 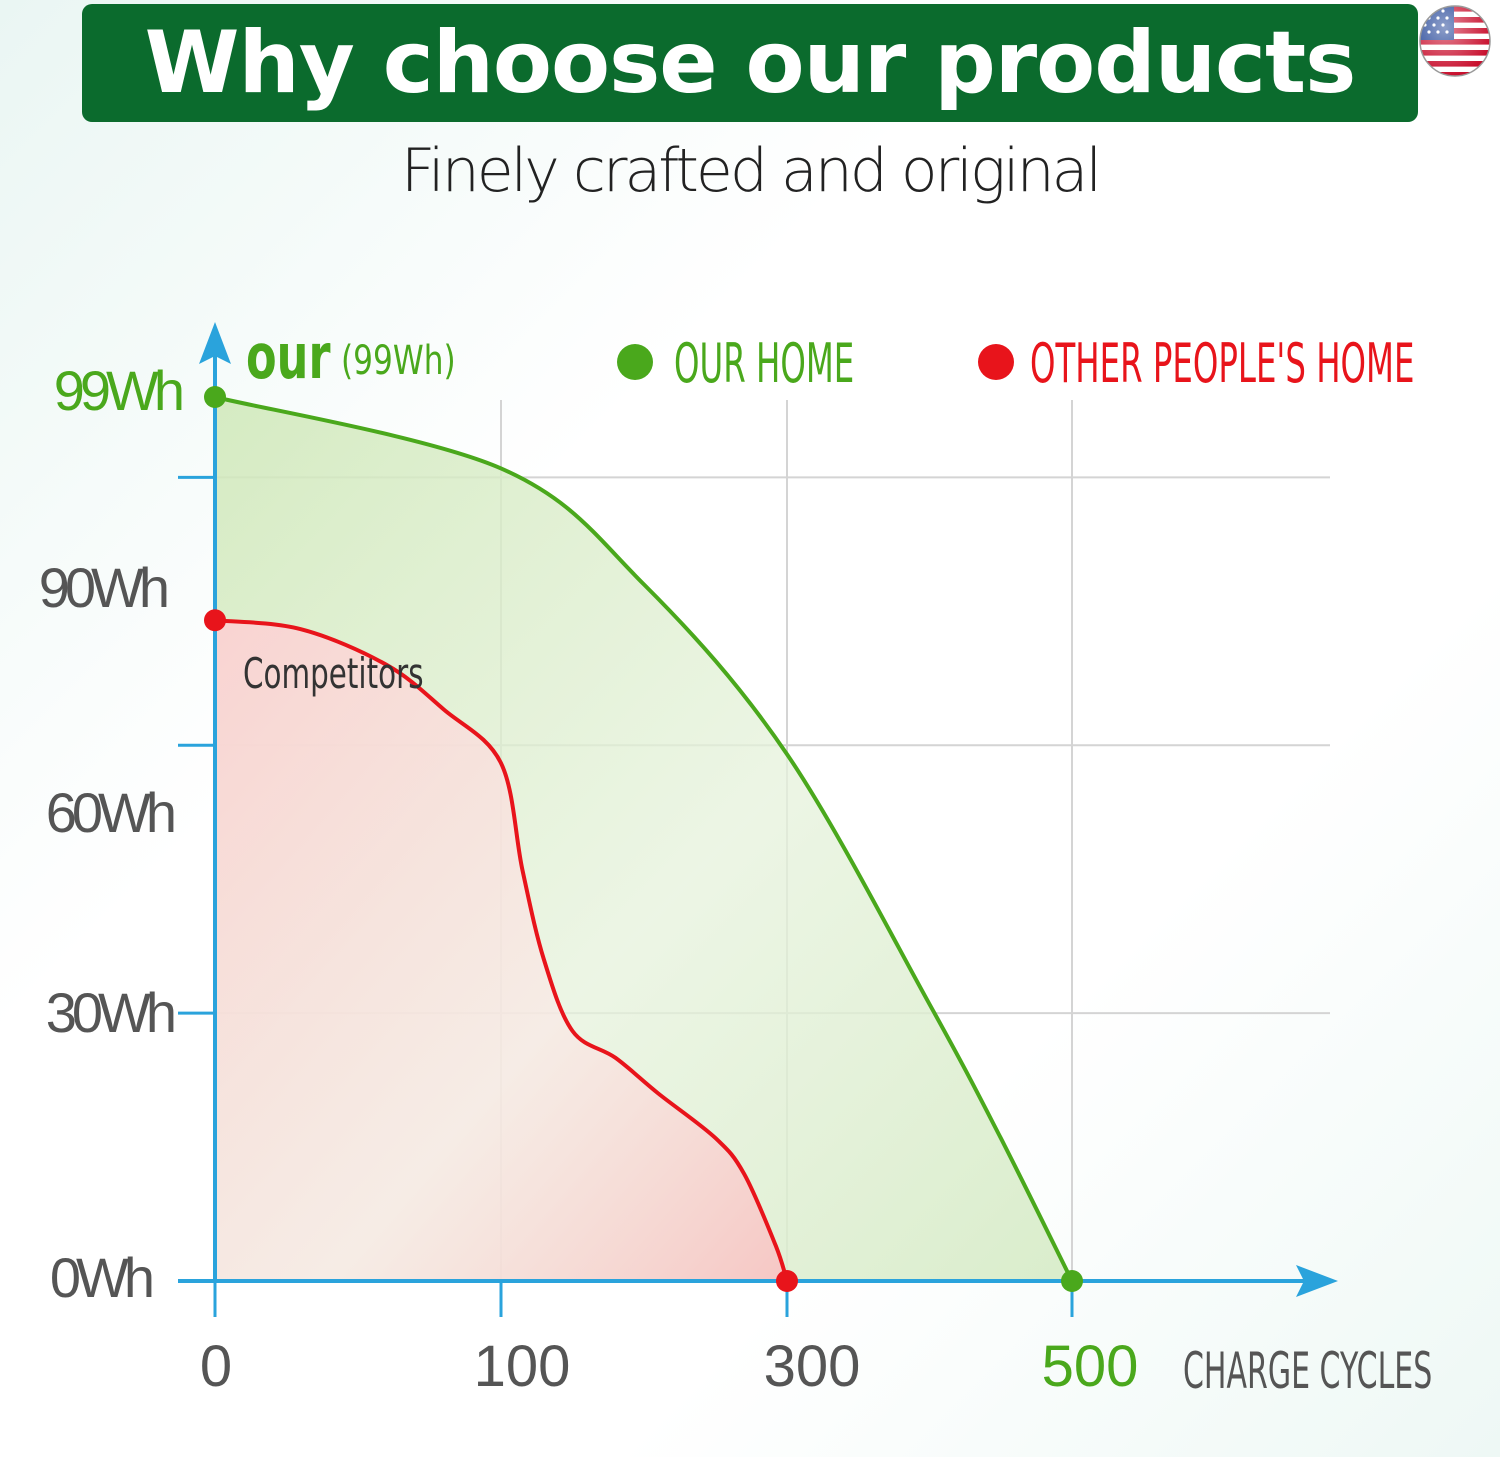 I want to click on x-axis-title: CHARGE CYCLES, so click(x=1307, y=1371).